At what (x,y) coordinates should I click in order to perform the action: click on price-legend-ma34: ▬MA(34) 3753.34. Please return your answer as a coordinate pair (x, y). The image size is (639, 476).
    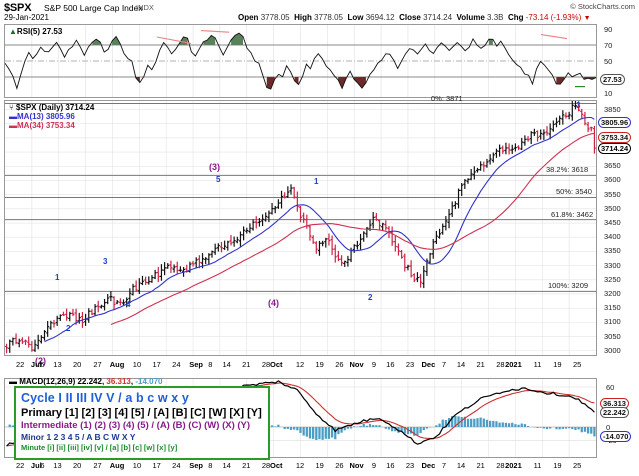
    Looking at the image, I should click on (42, 125).